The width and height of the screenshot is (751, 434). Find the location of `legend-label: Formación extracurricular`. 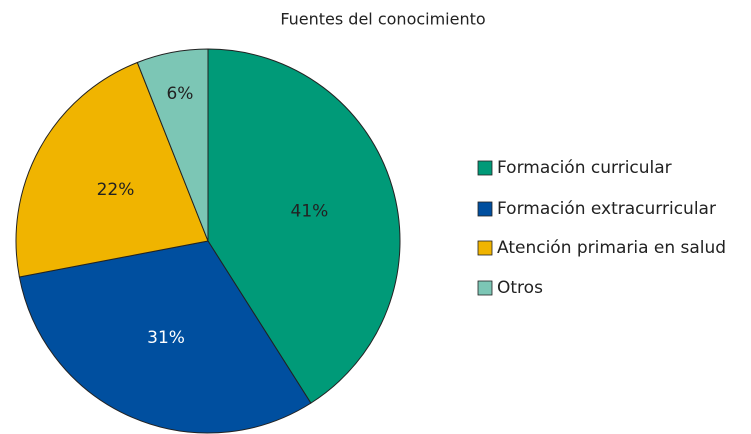

legend-label: Formación extracurricular is located at coordinates (606, 209).